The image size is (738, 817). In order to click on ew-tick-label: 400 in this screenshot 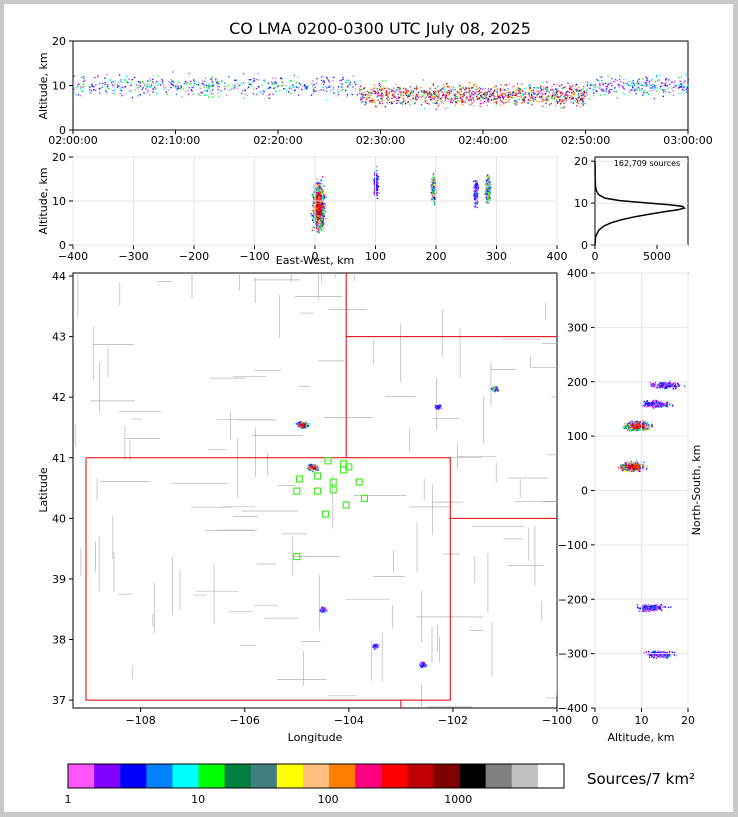, I will do `click(557, 256)`.